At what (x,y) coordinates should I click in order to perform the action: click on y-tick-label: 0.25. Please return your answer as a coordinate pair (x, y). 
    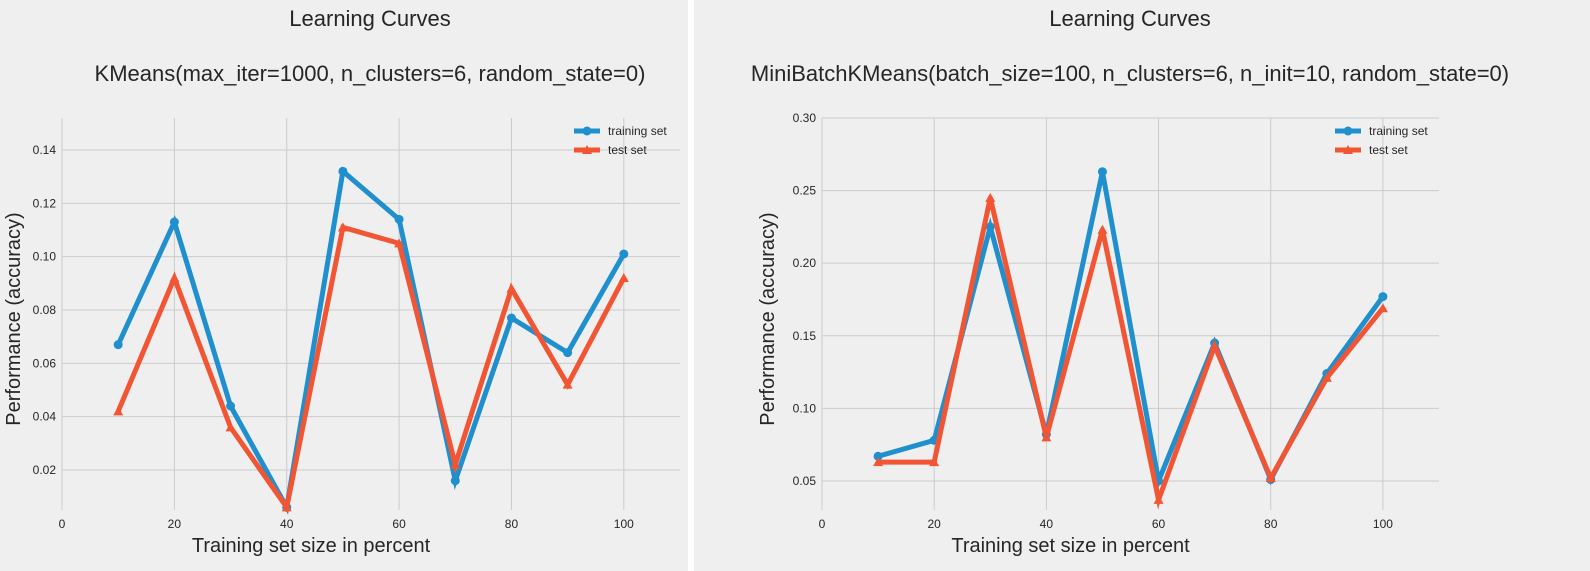
    Looking at the image, I should click on (805, 191).